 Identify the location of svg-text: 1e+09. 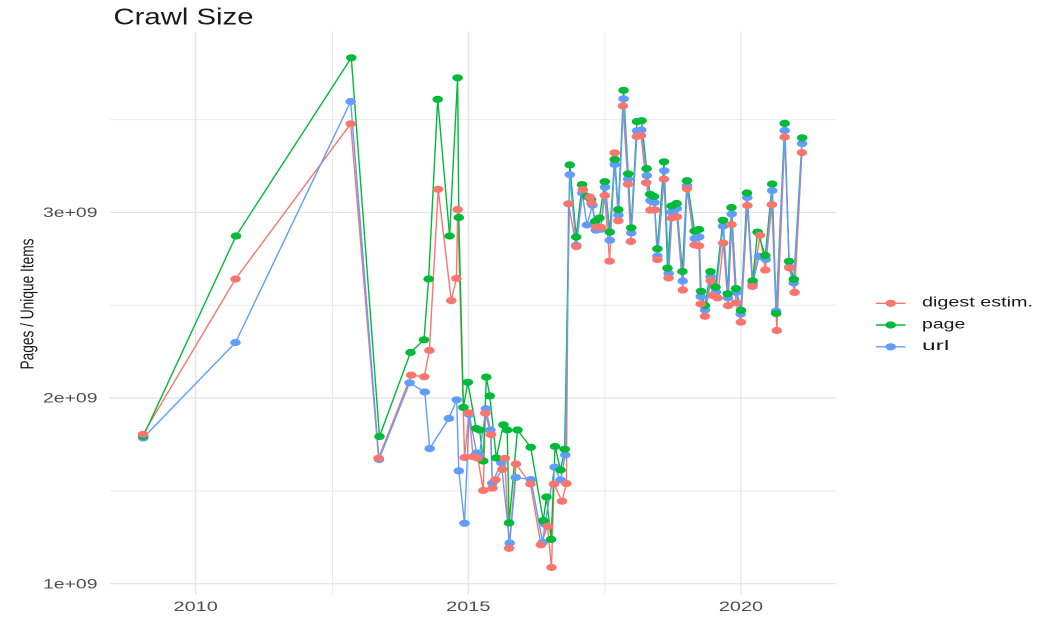
(70, 583).